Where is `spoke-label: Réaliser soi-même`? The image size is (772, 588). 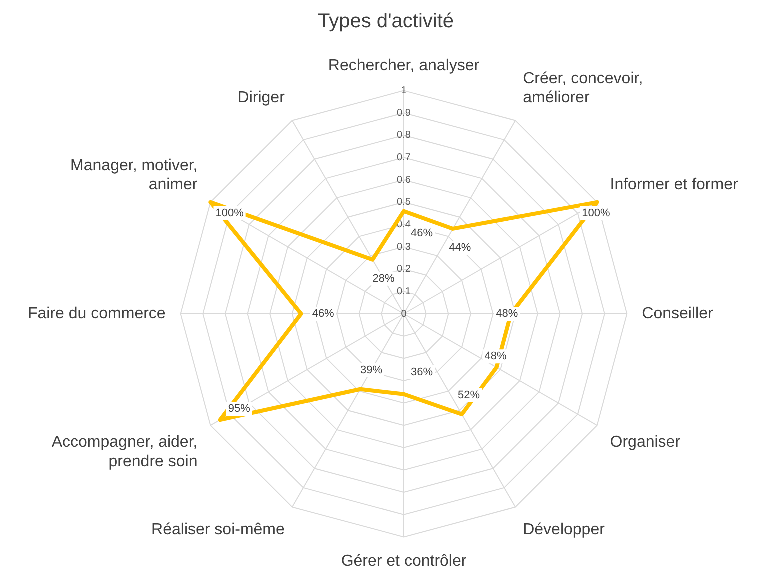 spoke-label: Réaliser soi-même is located at coordinates (219, 529).